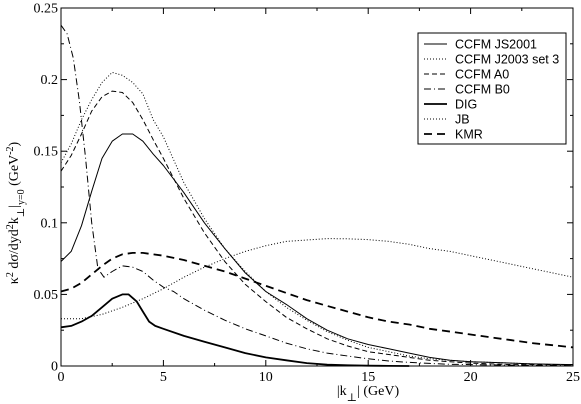 This screenshot has height=404, width=581. What do you see at coordinates (507, 60) in the screenshot?
I see `legend-label-2: CCFM J2003 set 3` at bounding box center [507, 60].